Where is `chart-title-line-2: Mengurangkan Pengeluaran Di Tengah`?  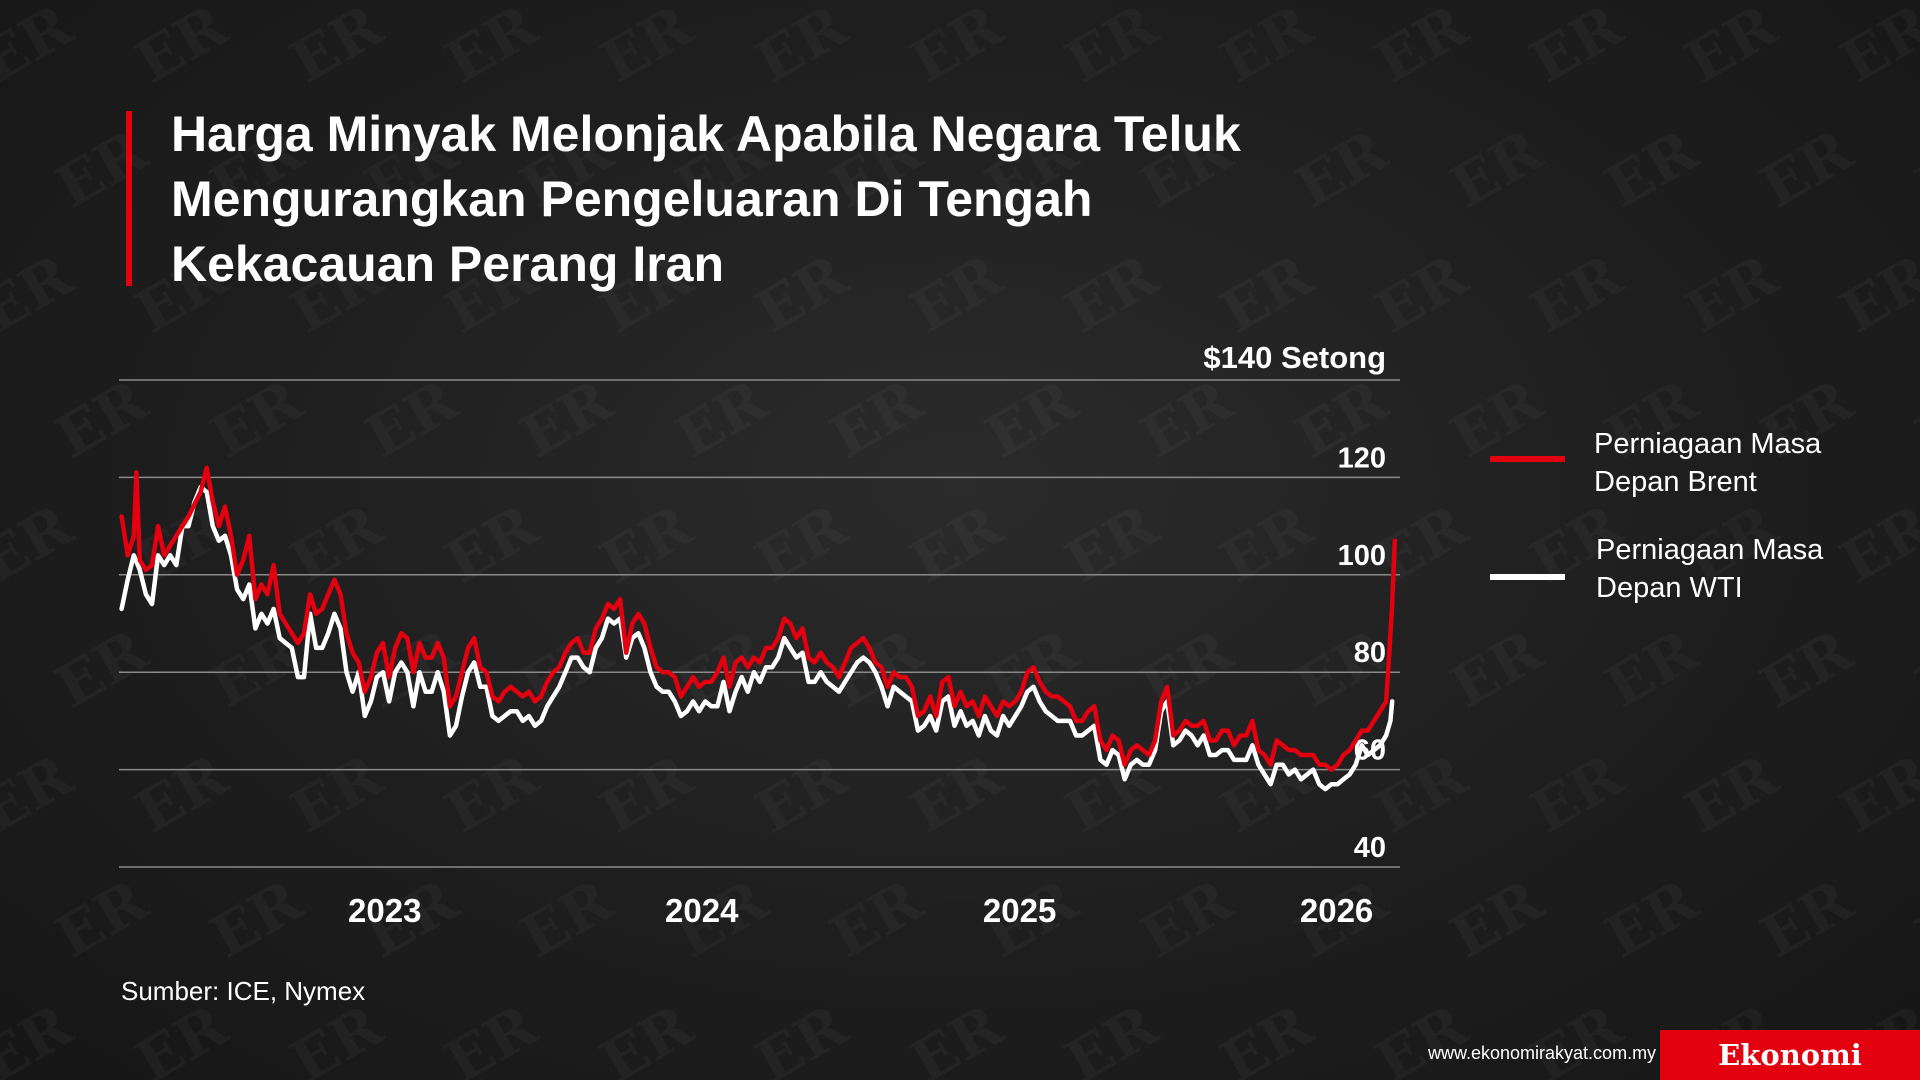 chart-title-line-2: Mengurangkan Pengeluaran Di Tengah is located at coordinates (632, 199).